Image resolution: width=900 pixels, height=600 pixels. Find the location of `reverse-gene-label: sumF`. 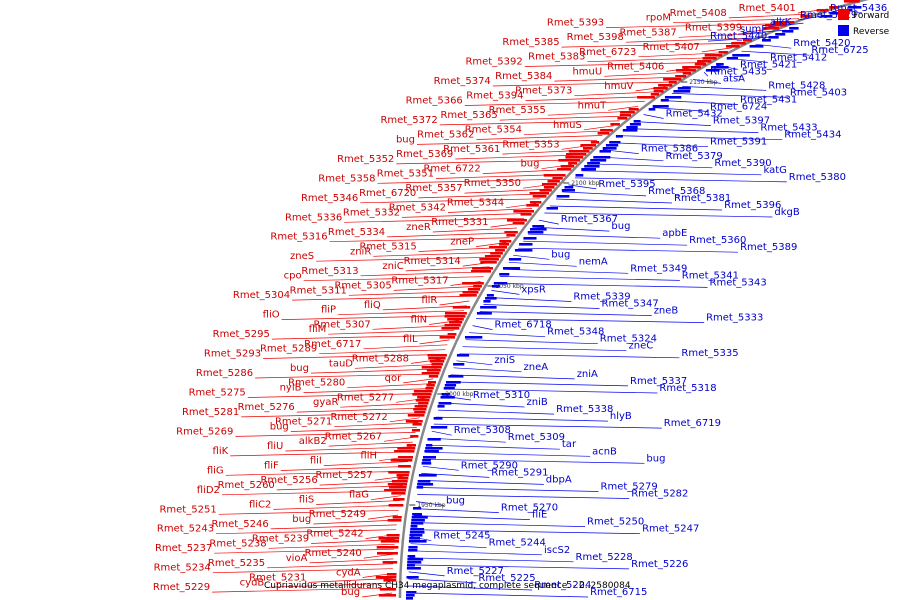

reverse-gene-label: sumF is located at coordinates (753, 29).